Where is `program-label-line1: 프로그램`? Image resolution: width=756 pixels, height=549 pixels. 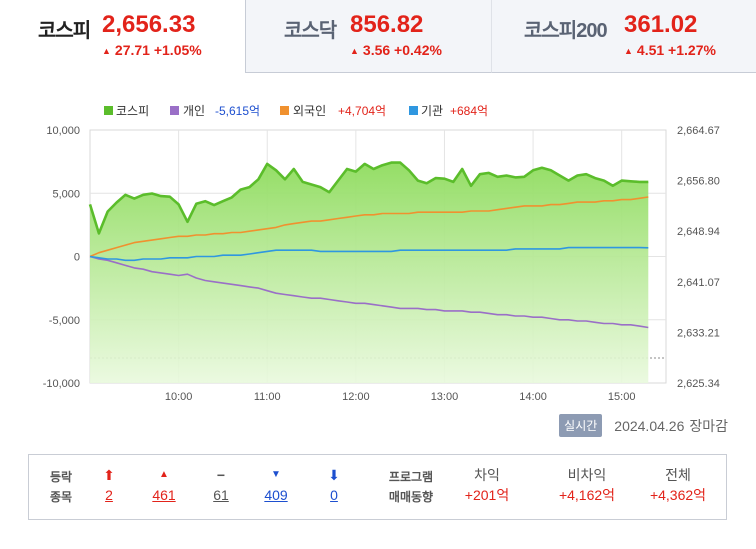 program-label-line1: 프로그램 is located at coordinates (411, 477).